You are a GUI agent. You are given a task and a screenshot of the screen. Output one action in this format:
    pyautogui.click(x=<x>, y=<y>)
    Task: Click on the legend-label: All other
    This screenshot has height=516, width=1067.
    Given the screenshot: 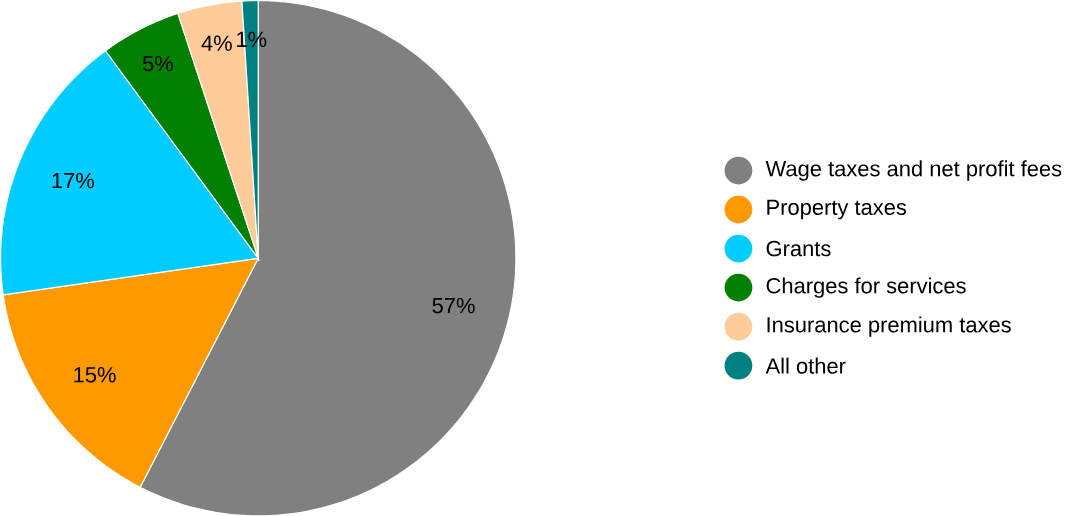 What is the action you would take?
    pyautogui.click(x=805, y=365)
    